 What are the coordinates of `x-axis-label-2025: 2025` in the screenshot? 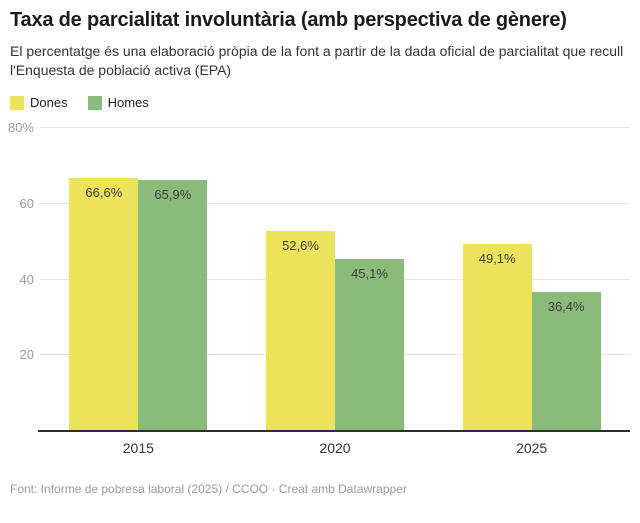 It's located at (532, 448).